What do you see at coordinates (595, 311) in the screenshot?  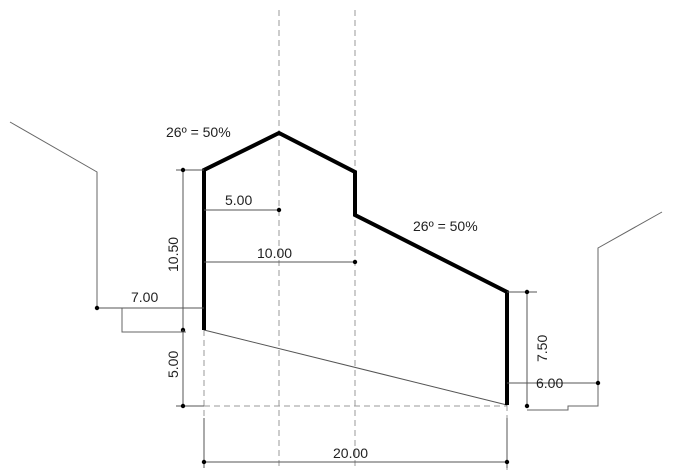 I see `right-terrain` at bounding box center [595, 311].